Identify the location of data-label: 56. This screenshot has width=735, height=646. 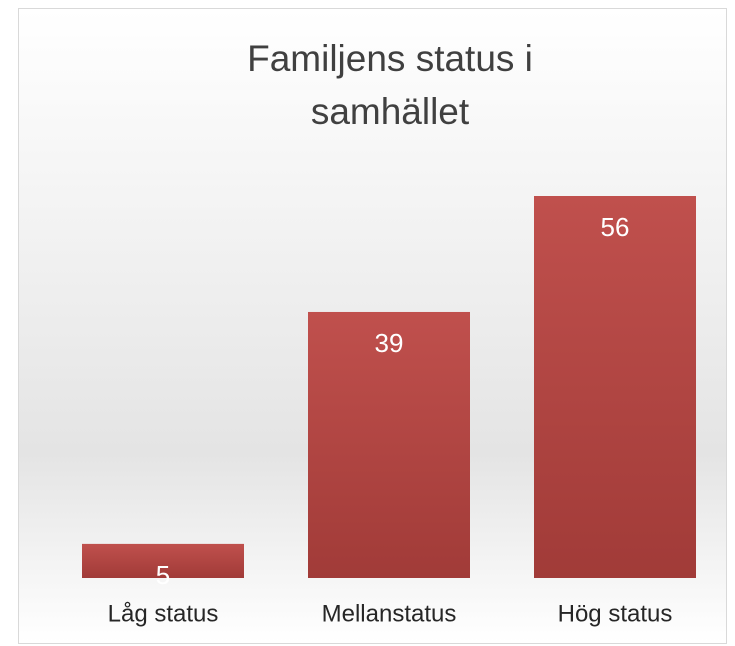
(615, 227).